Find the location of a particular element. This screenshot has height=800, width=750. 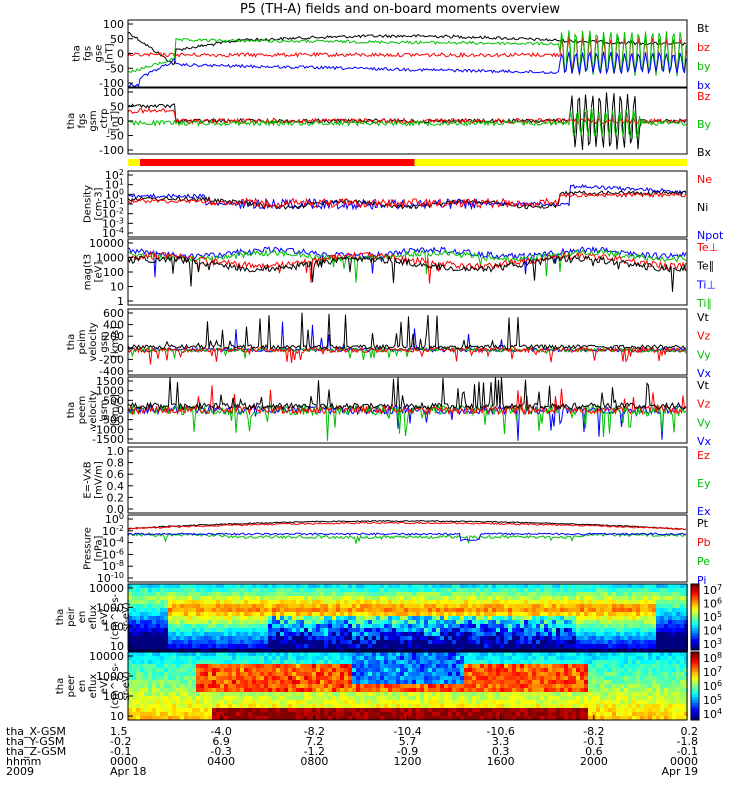

ytick-label-fgs-gse: -100 is located at coordinates (111, 83).